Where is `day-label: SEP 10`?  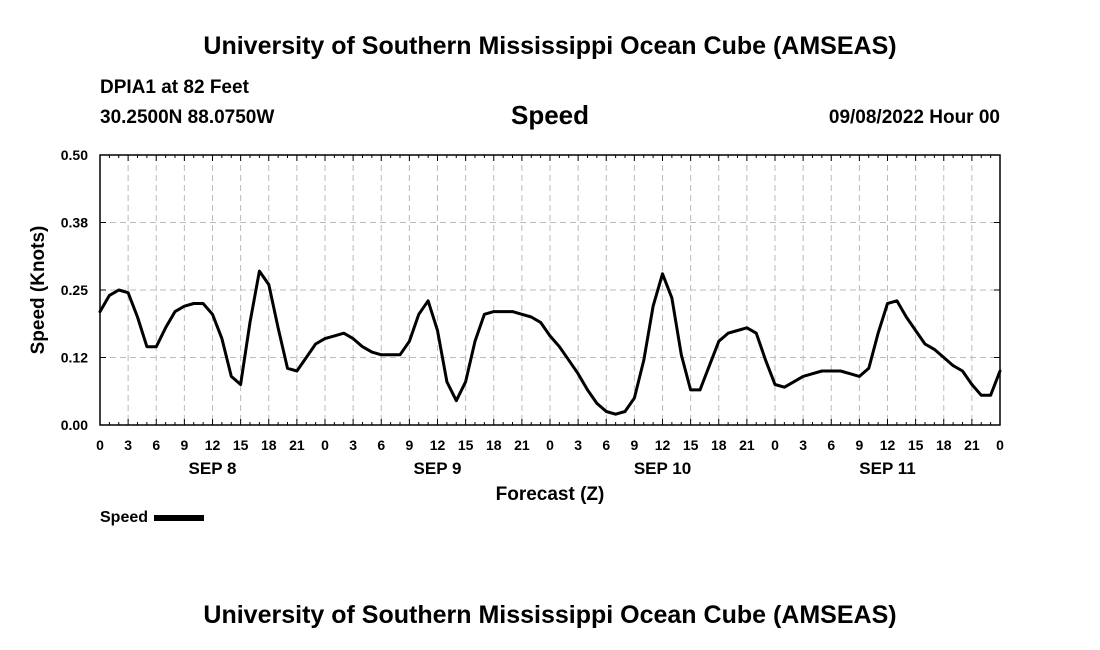 day-label: SEP 10 is located at coordinates (662, 468).